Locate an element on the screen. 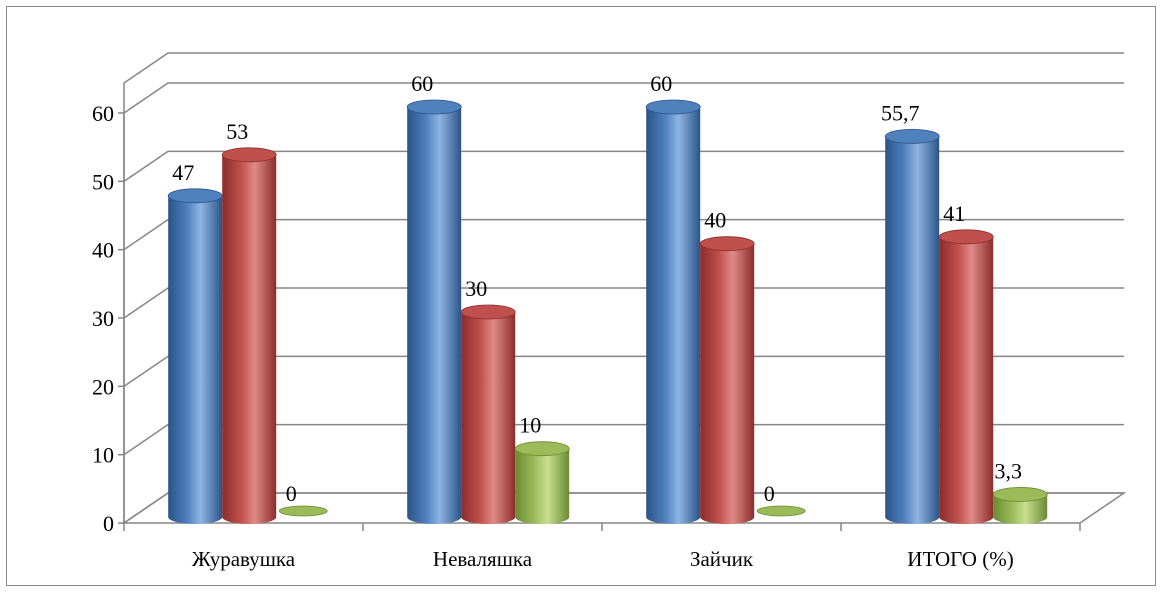 Image resolution: width=1162 pixels, height=592 pixels. data-label: 40 is located at coordinates (715, 220).